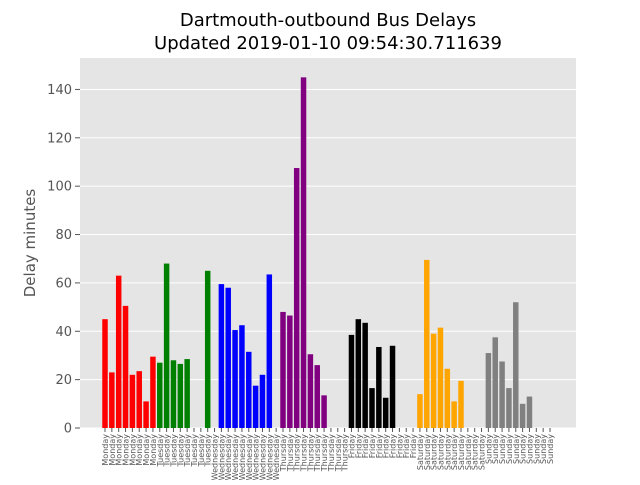 The image size is (640, 485). Describe the element at coordinates (30, 243) in the screenshot. I see `y-axis-label: Delay minutes` at that location.